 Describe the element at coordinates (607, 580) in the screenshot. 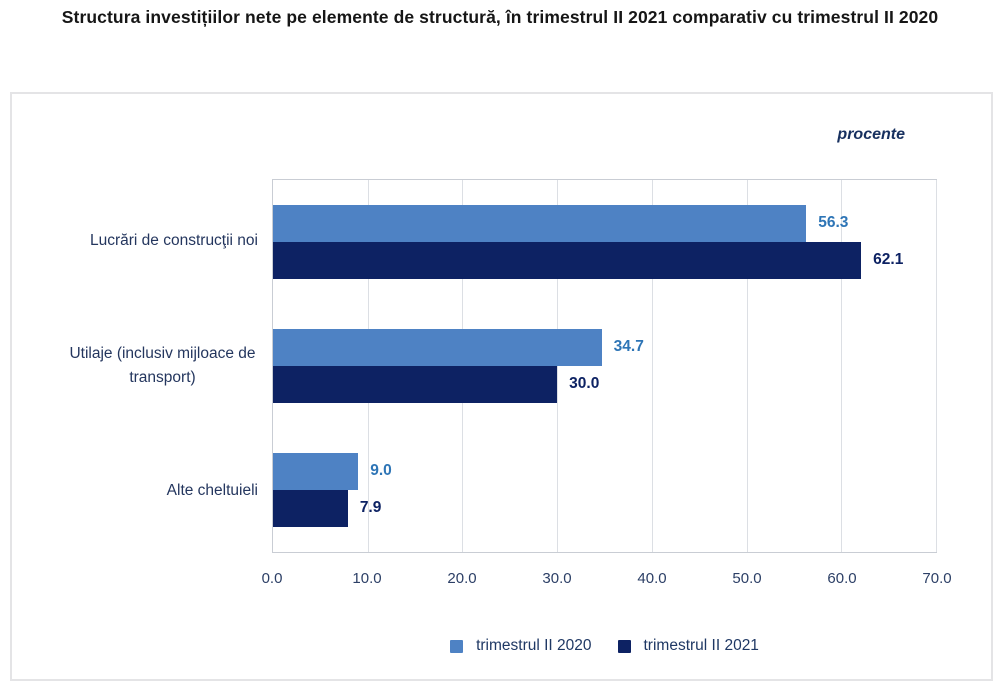

I see `x-axis-ticks: 0.0 10.0 20.0 30.0 40.0 50.0 60.0 70.0` at that location.